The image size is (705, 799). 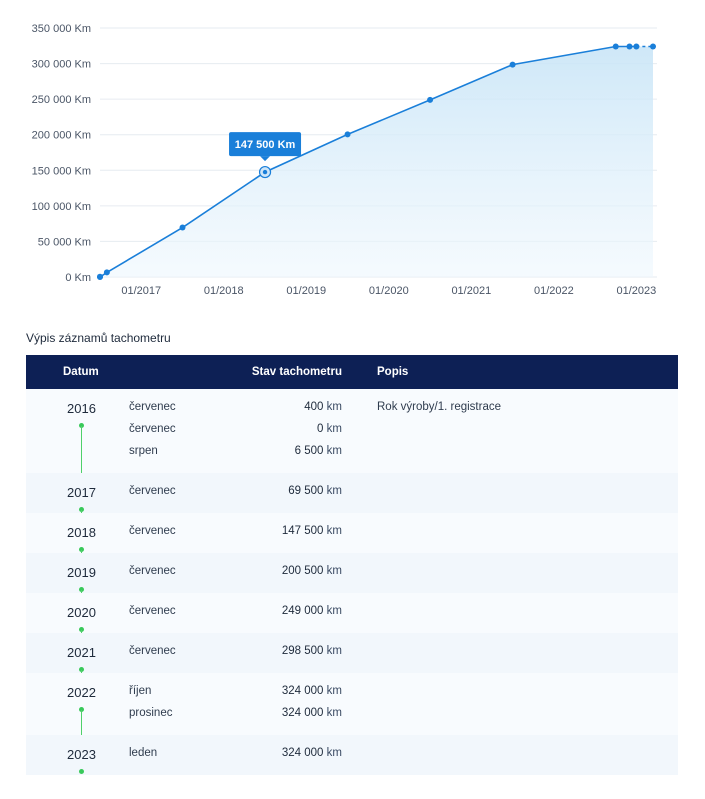 I want to click on year-group-2017: 2017 červenec 69 500 km, so click(x=352, y=501).